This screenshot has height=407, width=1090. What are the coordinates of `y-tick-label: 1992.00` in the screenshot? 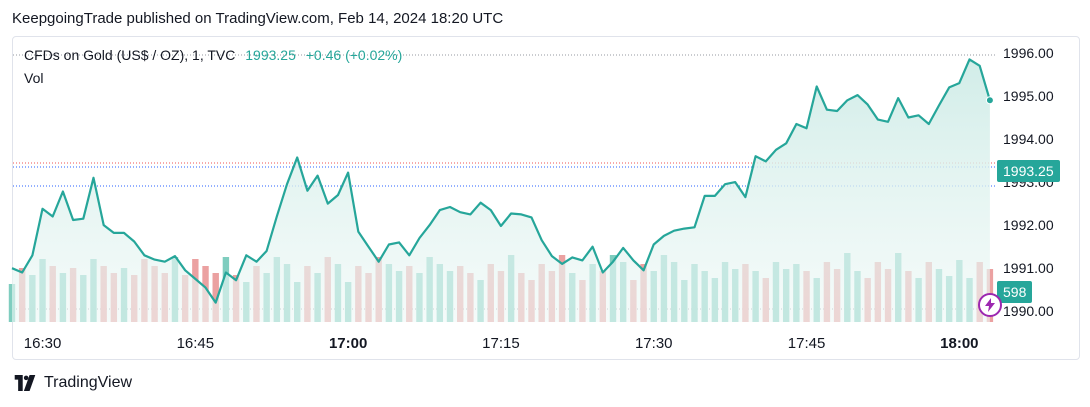 It's located at (1028, 225).